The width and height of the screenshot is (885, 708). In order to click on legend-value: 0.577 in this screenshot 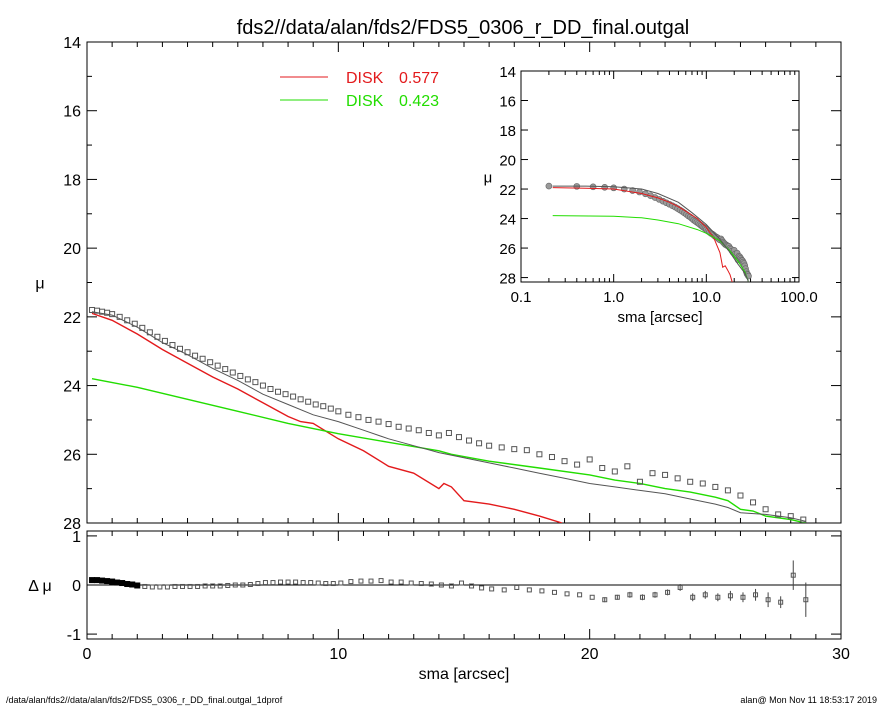, I will do `click(419, 78)`.